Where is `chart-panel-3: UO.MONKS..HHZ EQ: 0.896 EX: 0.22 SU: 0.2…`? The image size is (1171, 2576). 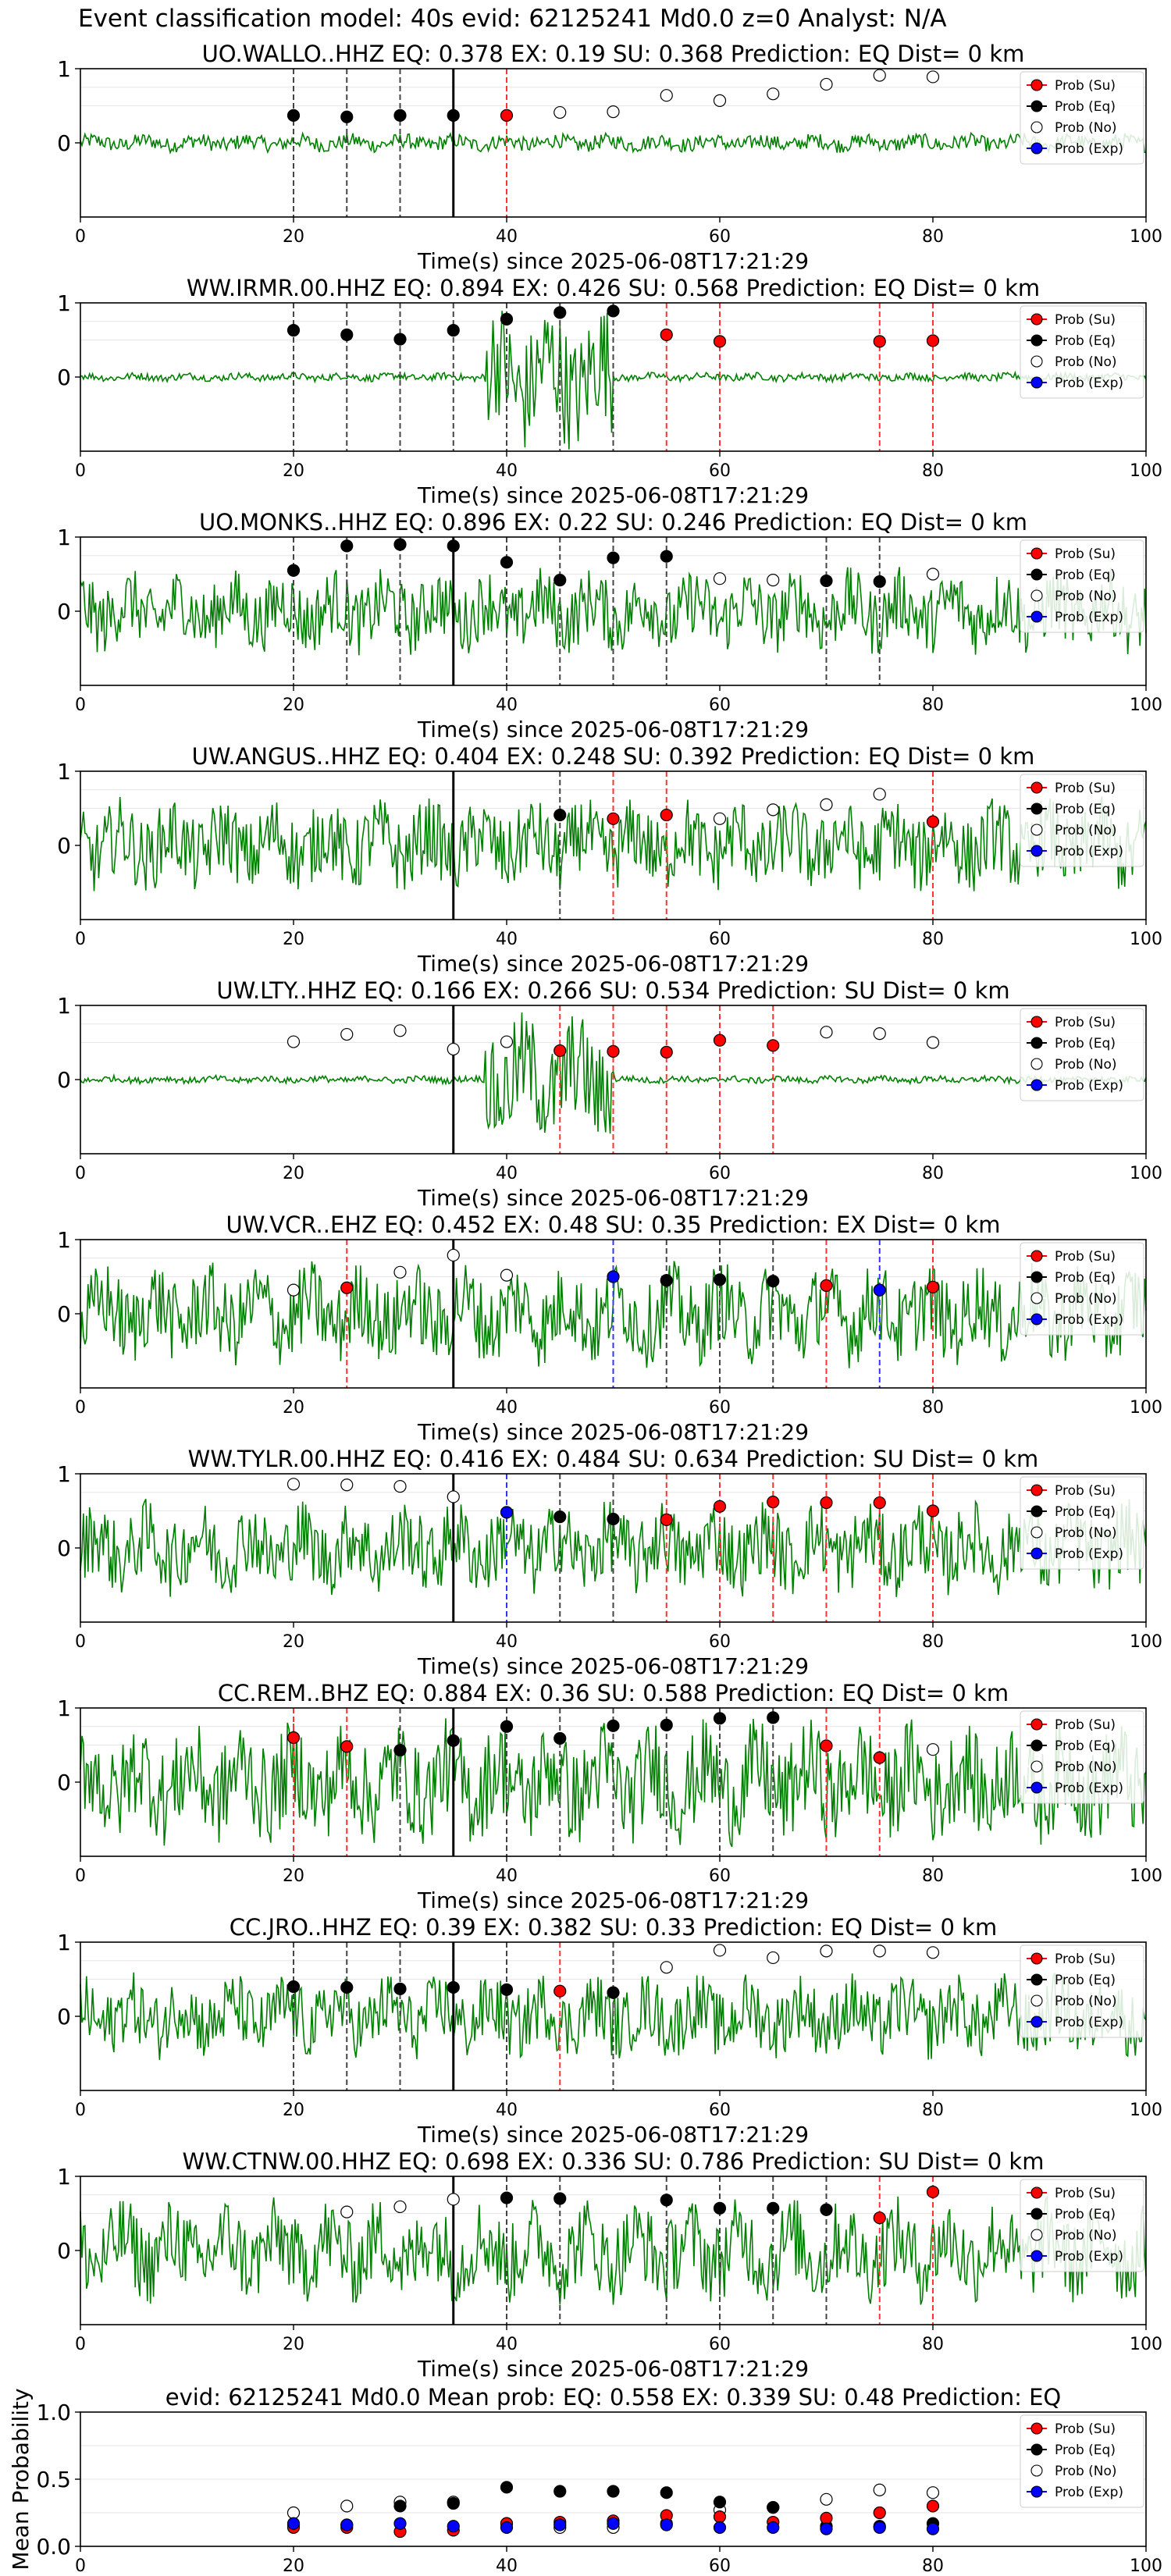
chart-panel-3: UO.MONKS..HHZ EQ: 0.896 EX: 0.22 SU: 0.2… is located at coordinates (609, 625).